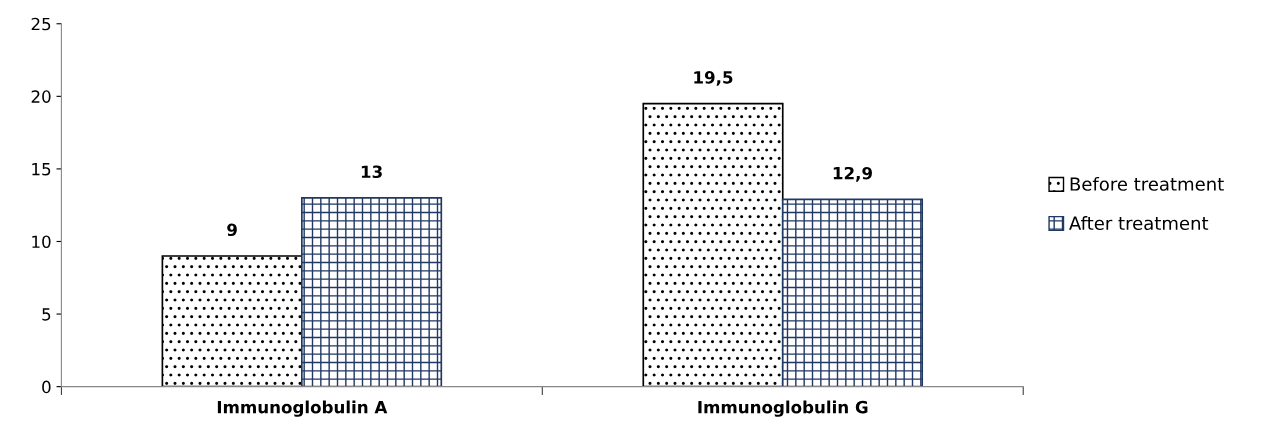 The height and width of the screenshot is (432, 1279). Describe the element at coordinates (232, 230) in the screenshot. I see `data-label: 9` at that location.